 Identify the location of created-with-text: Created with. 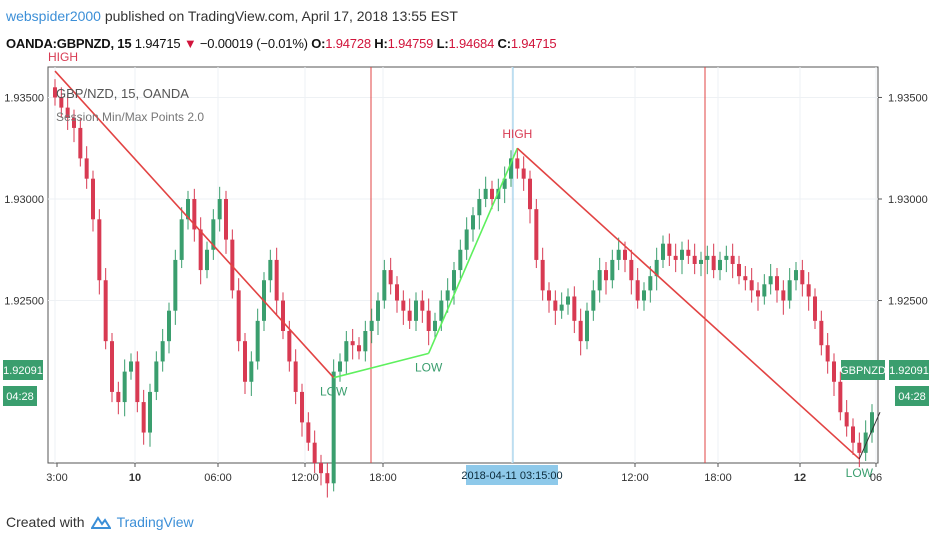
(45, 522).